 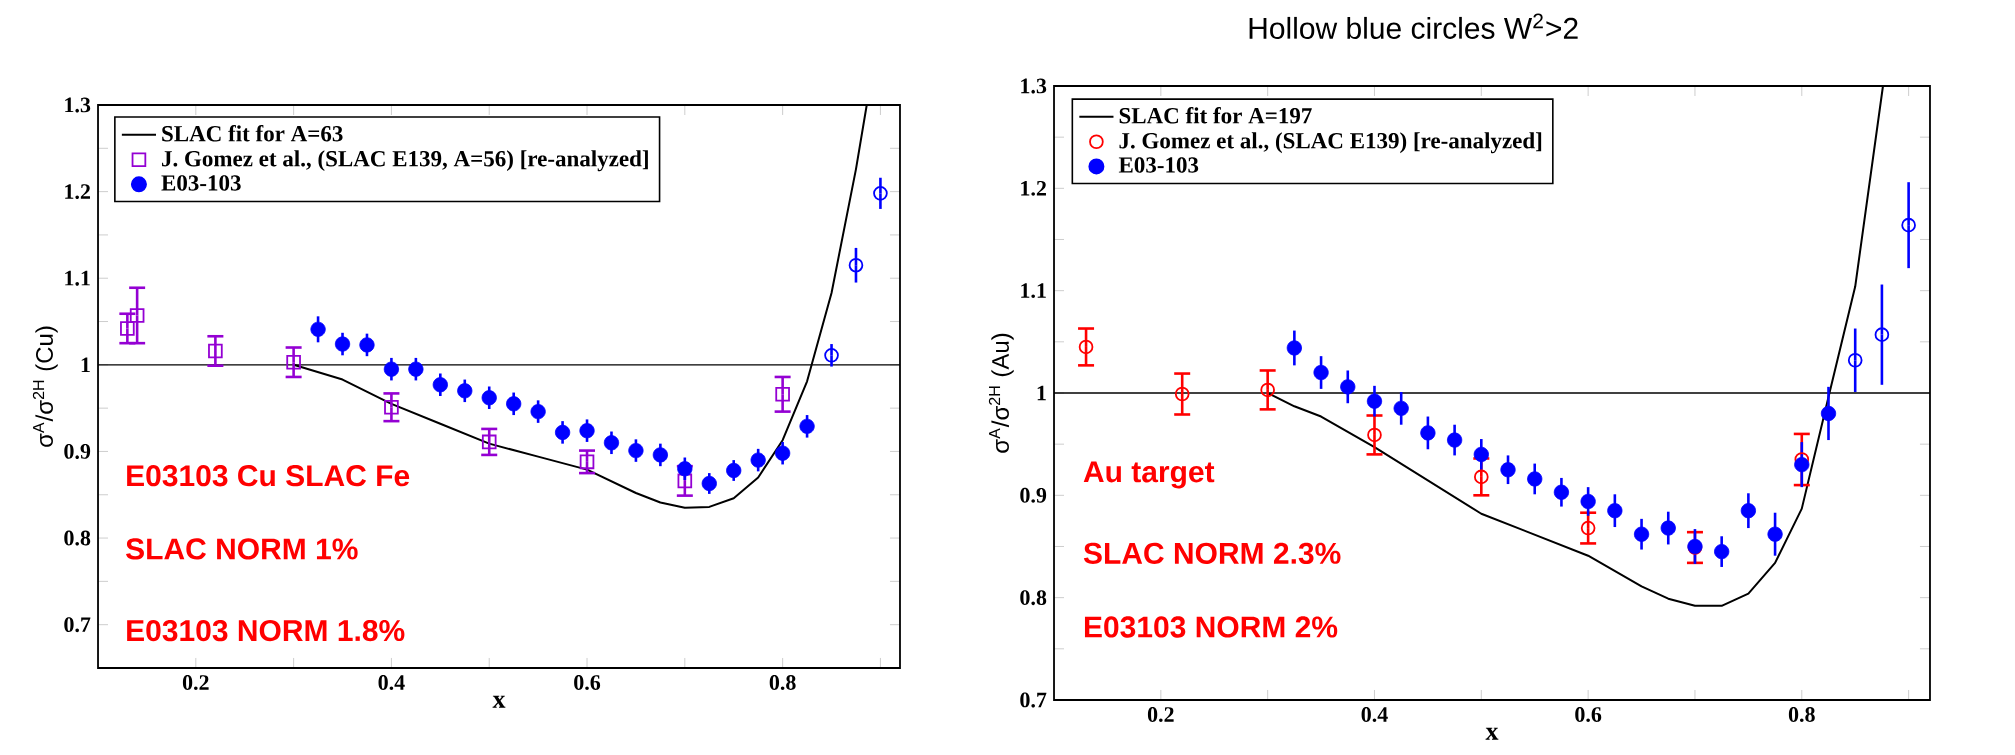 I want to click on y-axis-title: σ$^{A}$/σ$^{2H}$ (Au), so click(x=1001, y=393).